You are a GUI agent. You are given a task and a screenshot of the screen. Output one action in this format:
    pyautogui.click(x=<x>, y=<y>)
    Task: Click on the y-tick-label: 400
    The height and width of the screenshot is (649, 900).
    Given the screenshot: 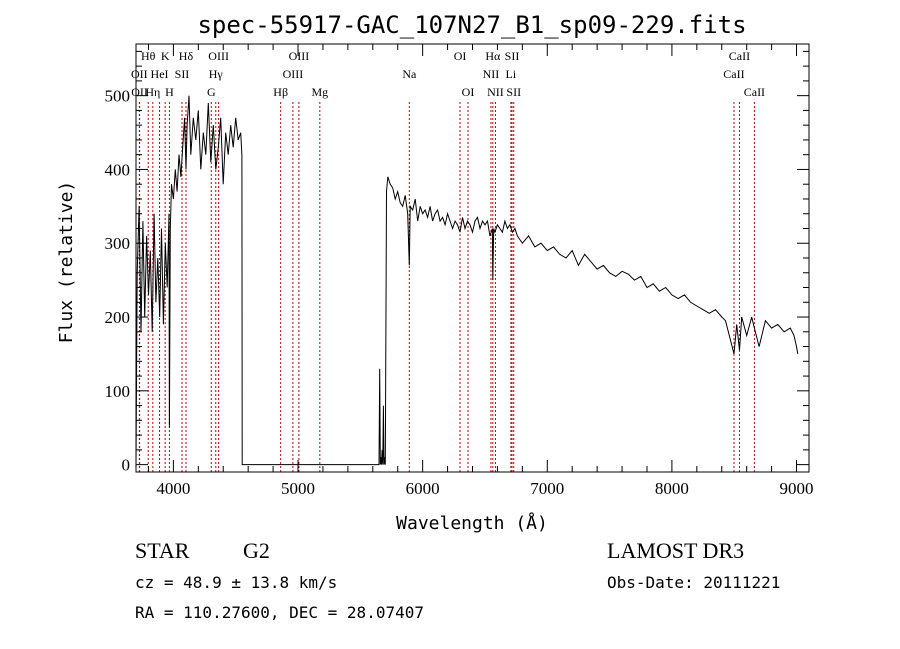 What is the action you would take?
    pyautogui.click(x=118, y=169)
    